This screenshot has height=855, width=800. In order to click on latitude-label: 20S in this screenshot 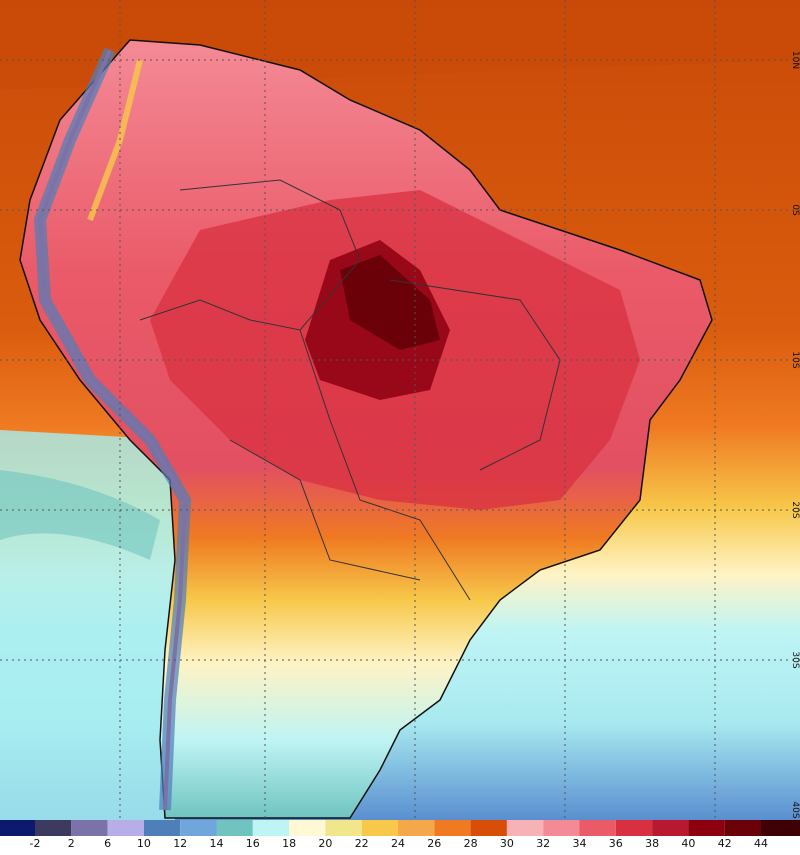, I will do `click(795, 509)`.